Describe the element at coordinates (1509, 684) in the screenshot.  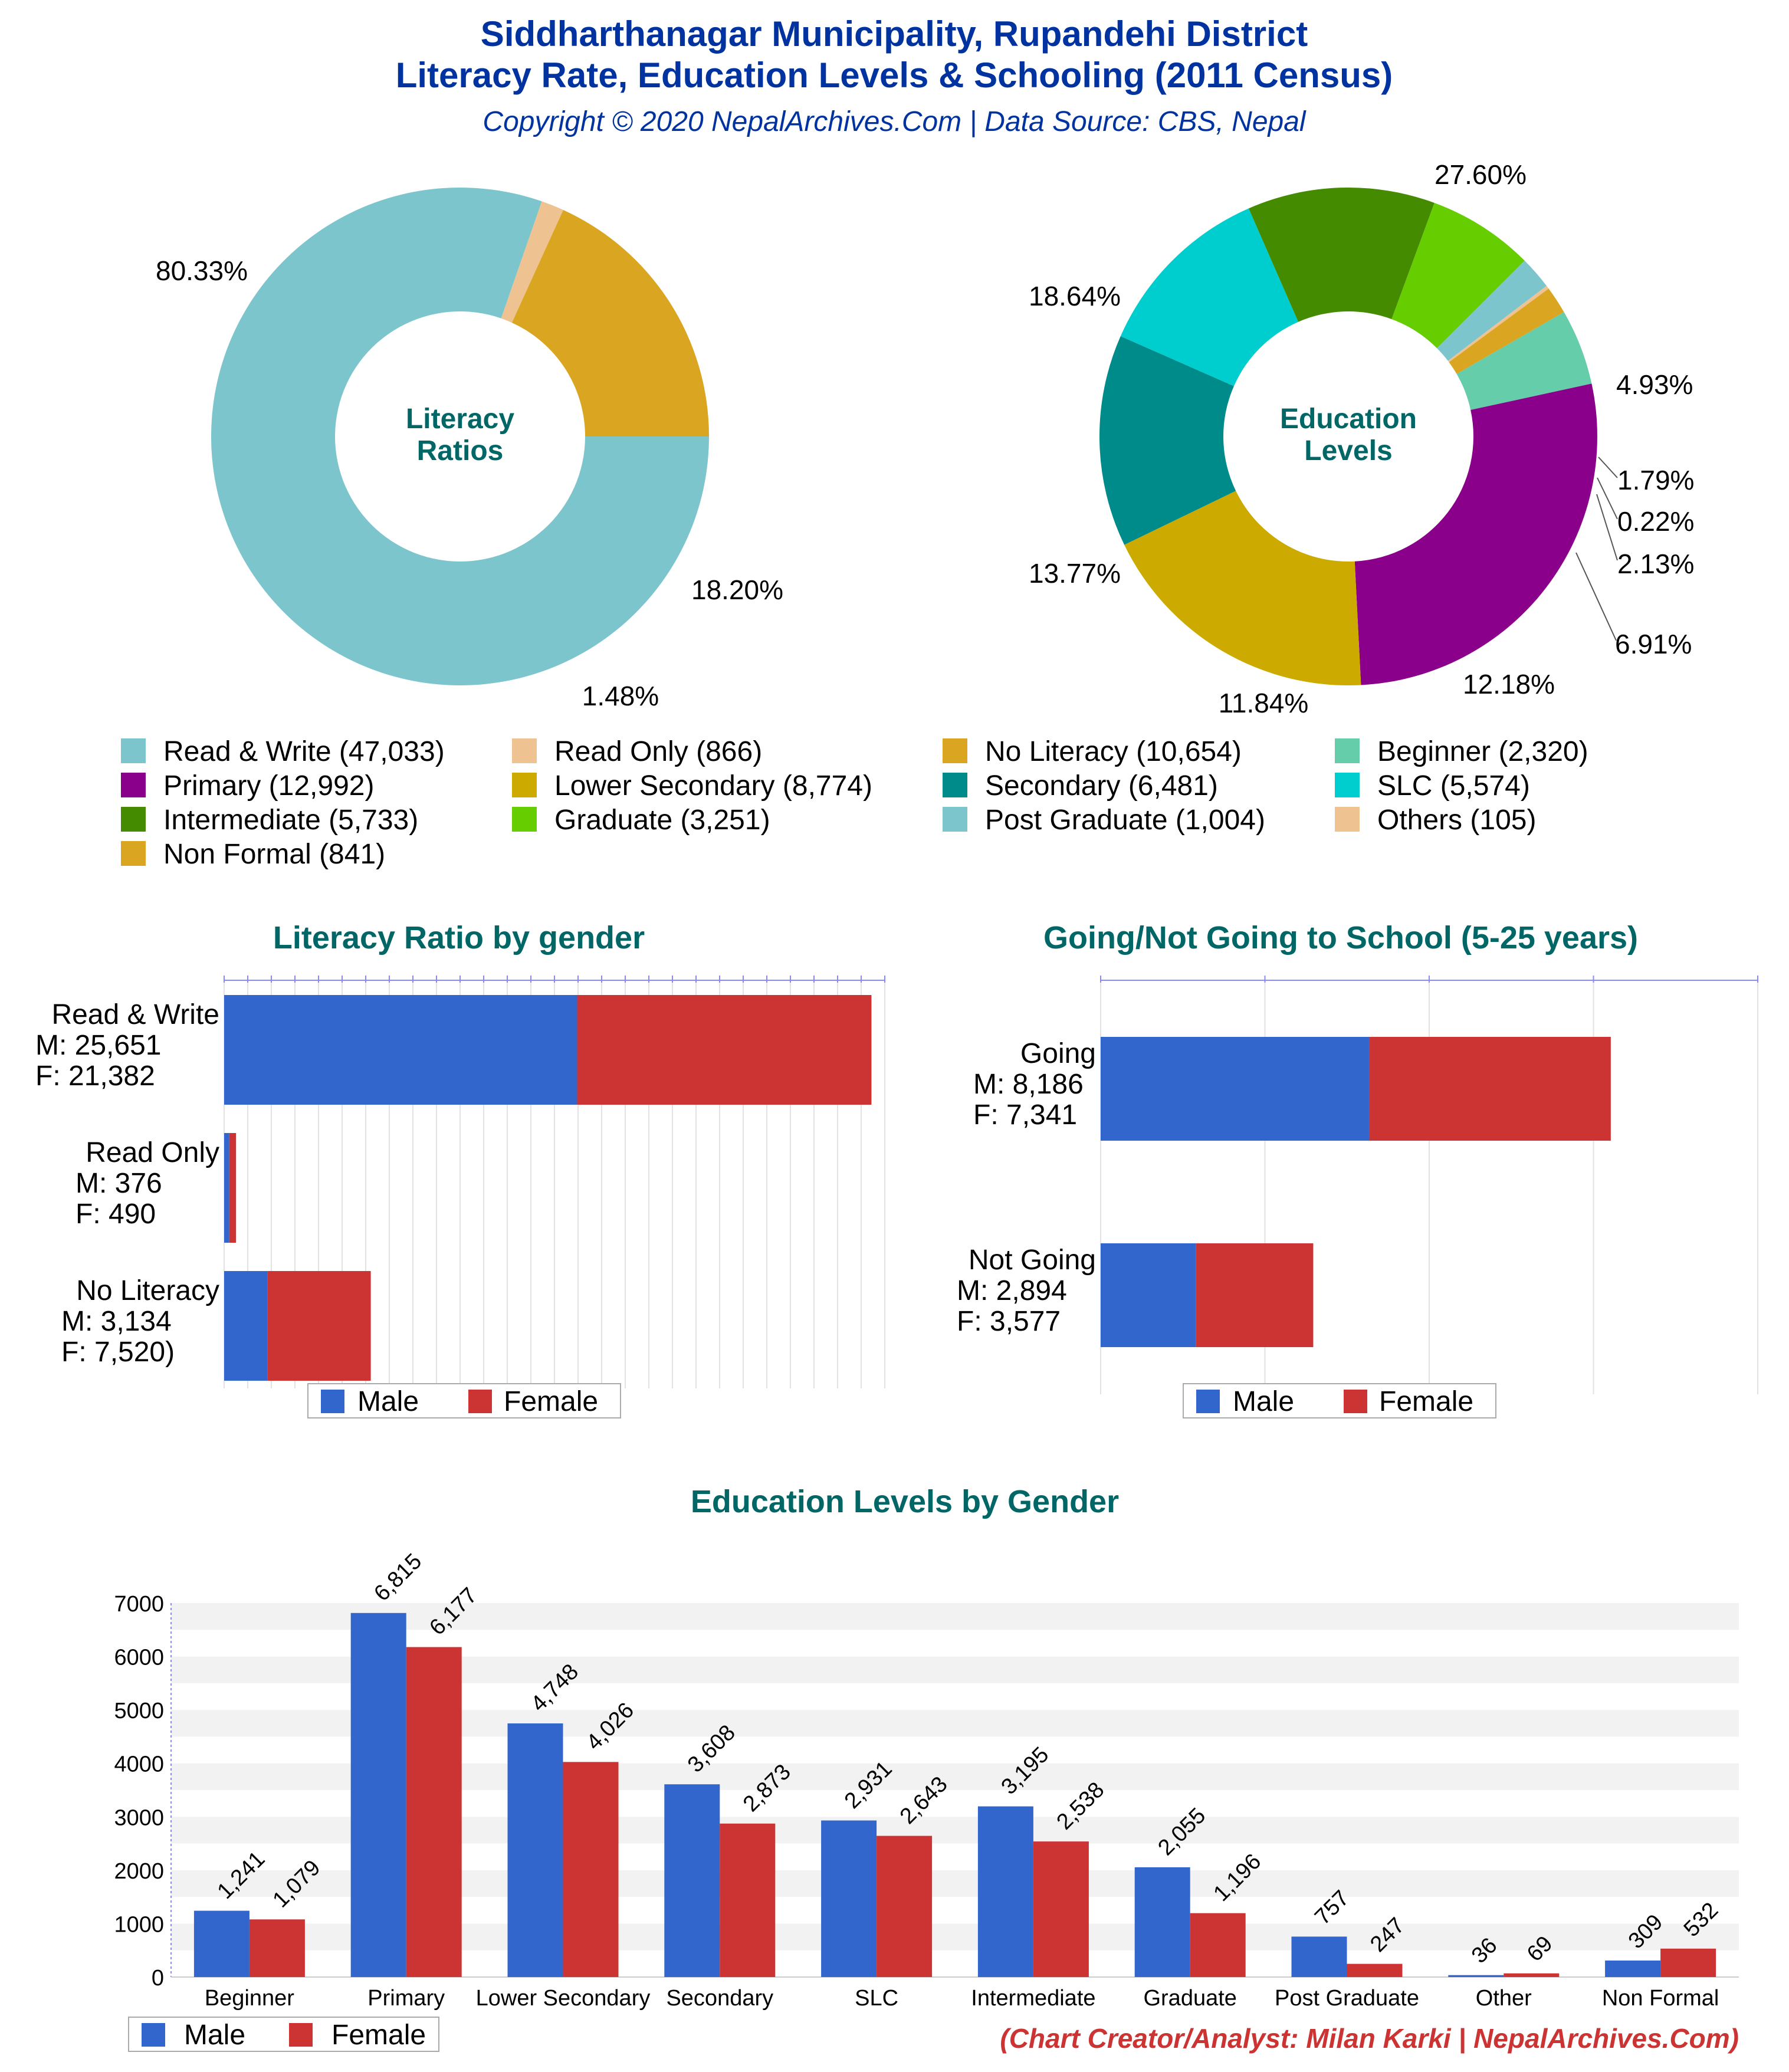
I see `donut2-pct-intermediate: 12.18%` at that location.